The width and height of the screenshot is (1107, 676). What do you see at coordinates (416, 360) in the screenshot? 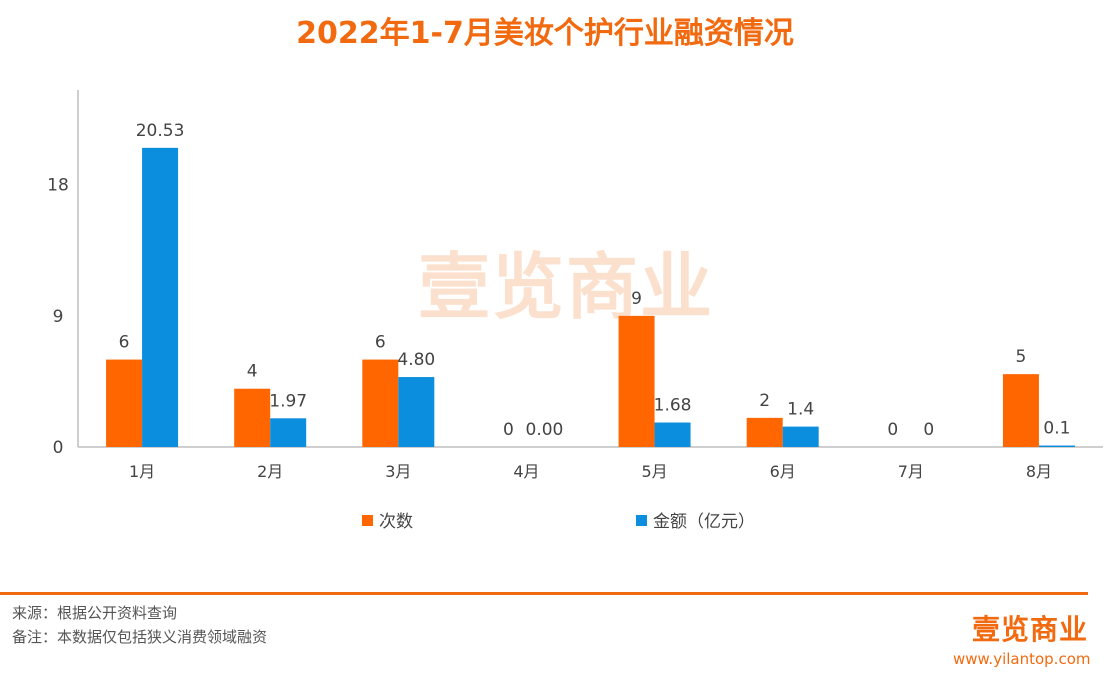
I see `data-label: 4.80` at bounding box center [416, 360].